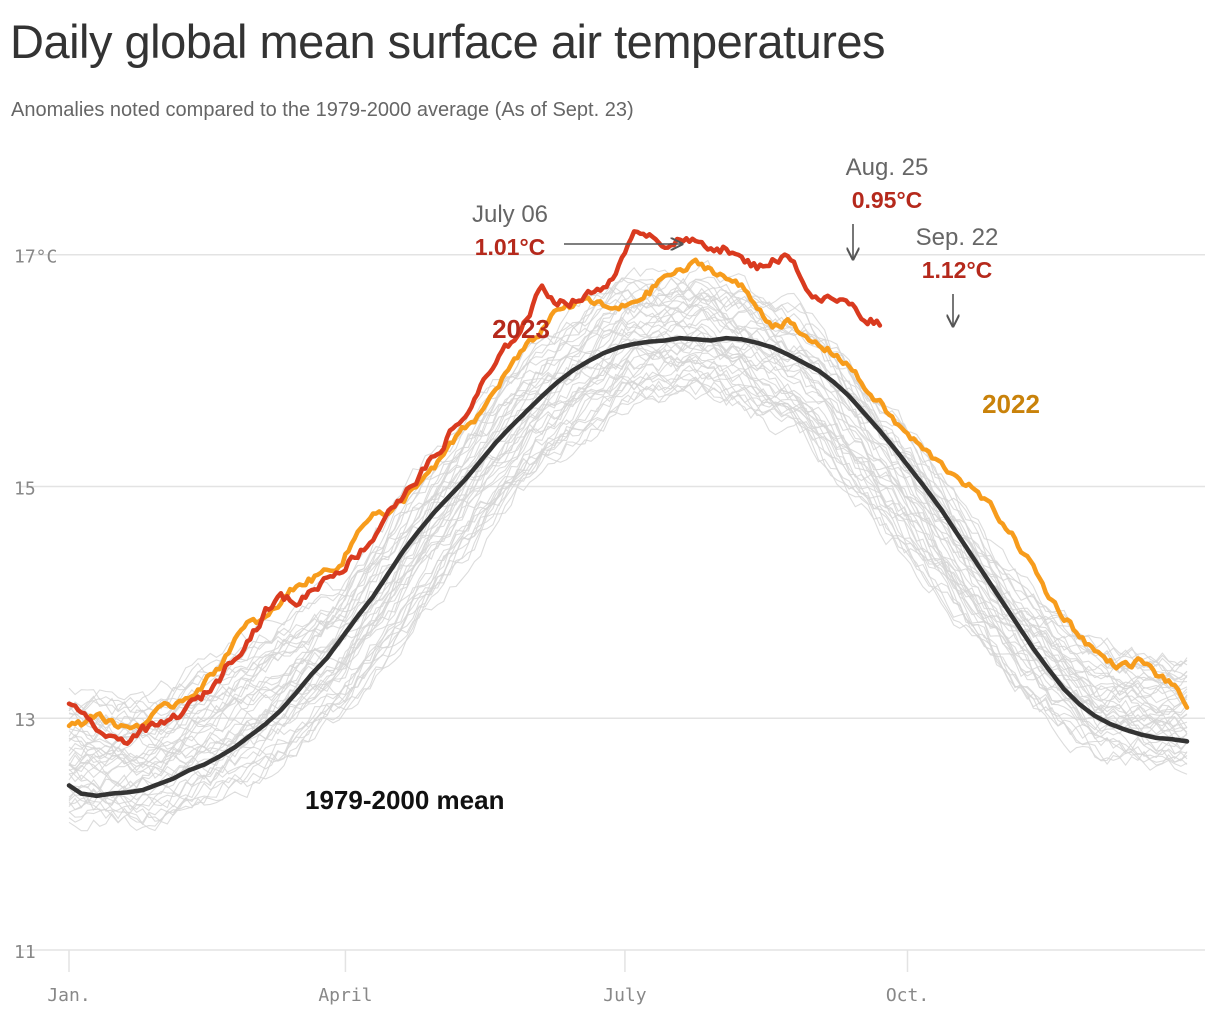 The height and width of the screenshot is (1020, 1220). I want to click on y-tick-label: 17°C, so click(35, 257).